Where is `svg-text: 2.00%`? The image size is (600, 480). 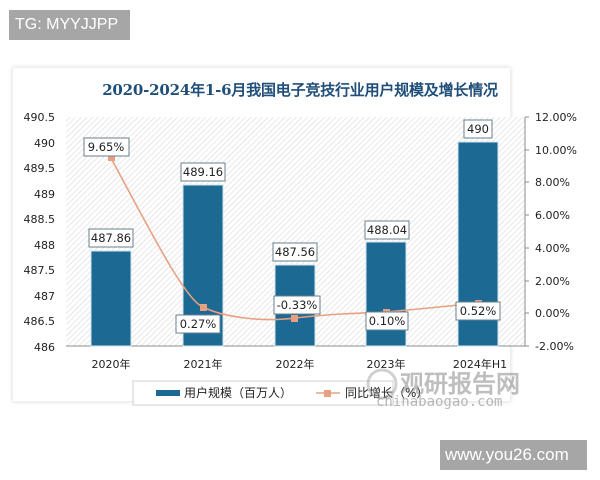 svg-text: 2.00% is located at coordinates (552, 281).